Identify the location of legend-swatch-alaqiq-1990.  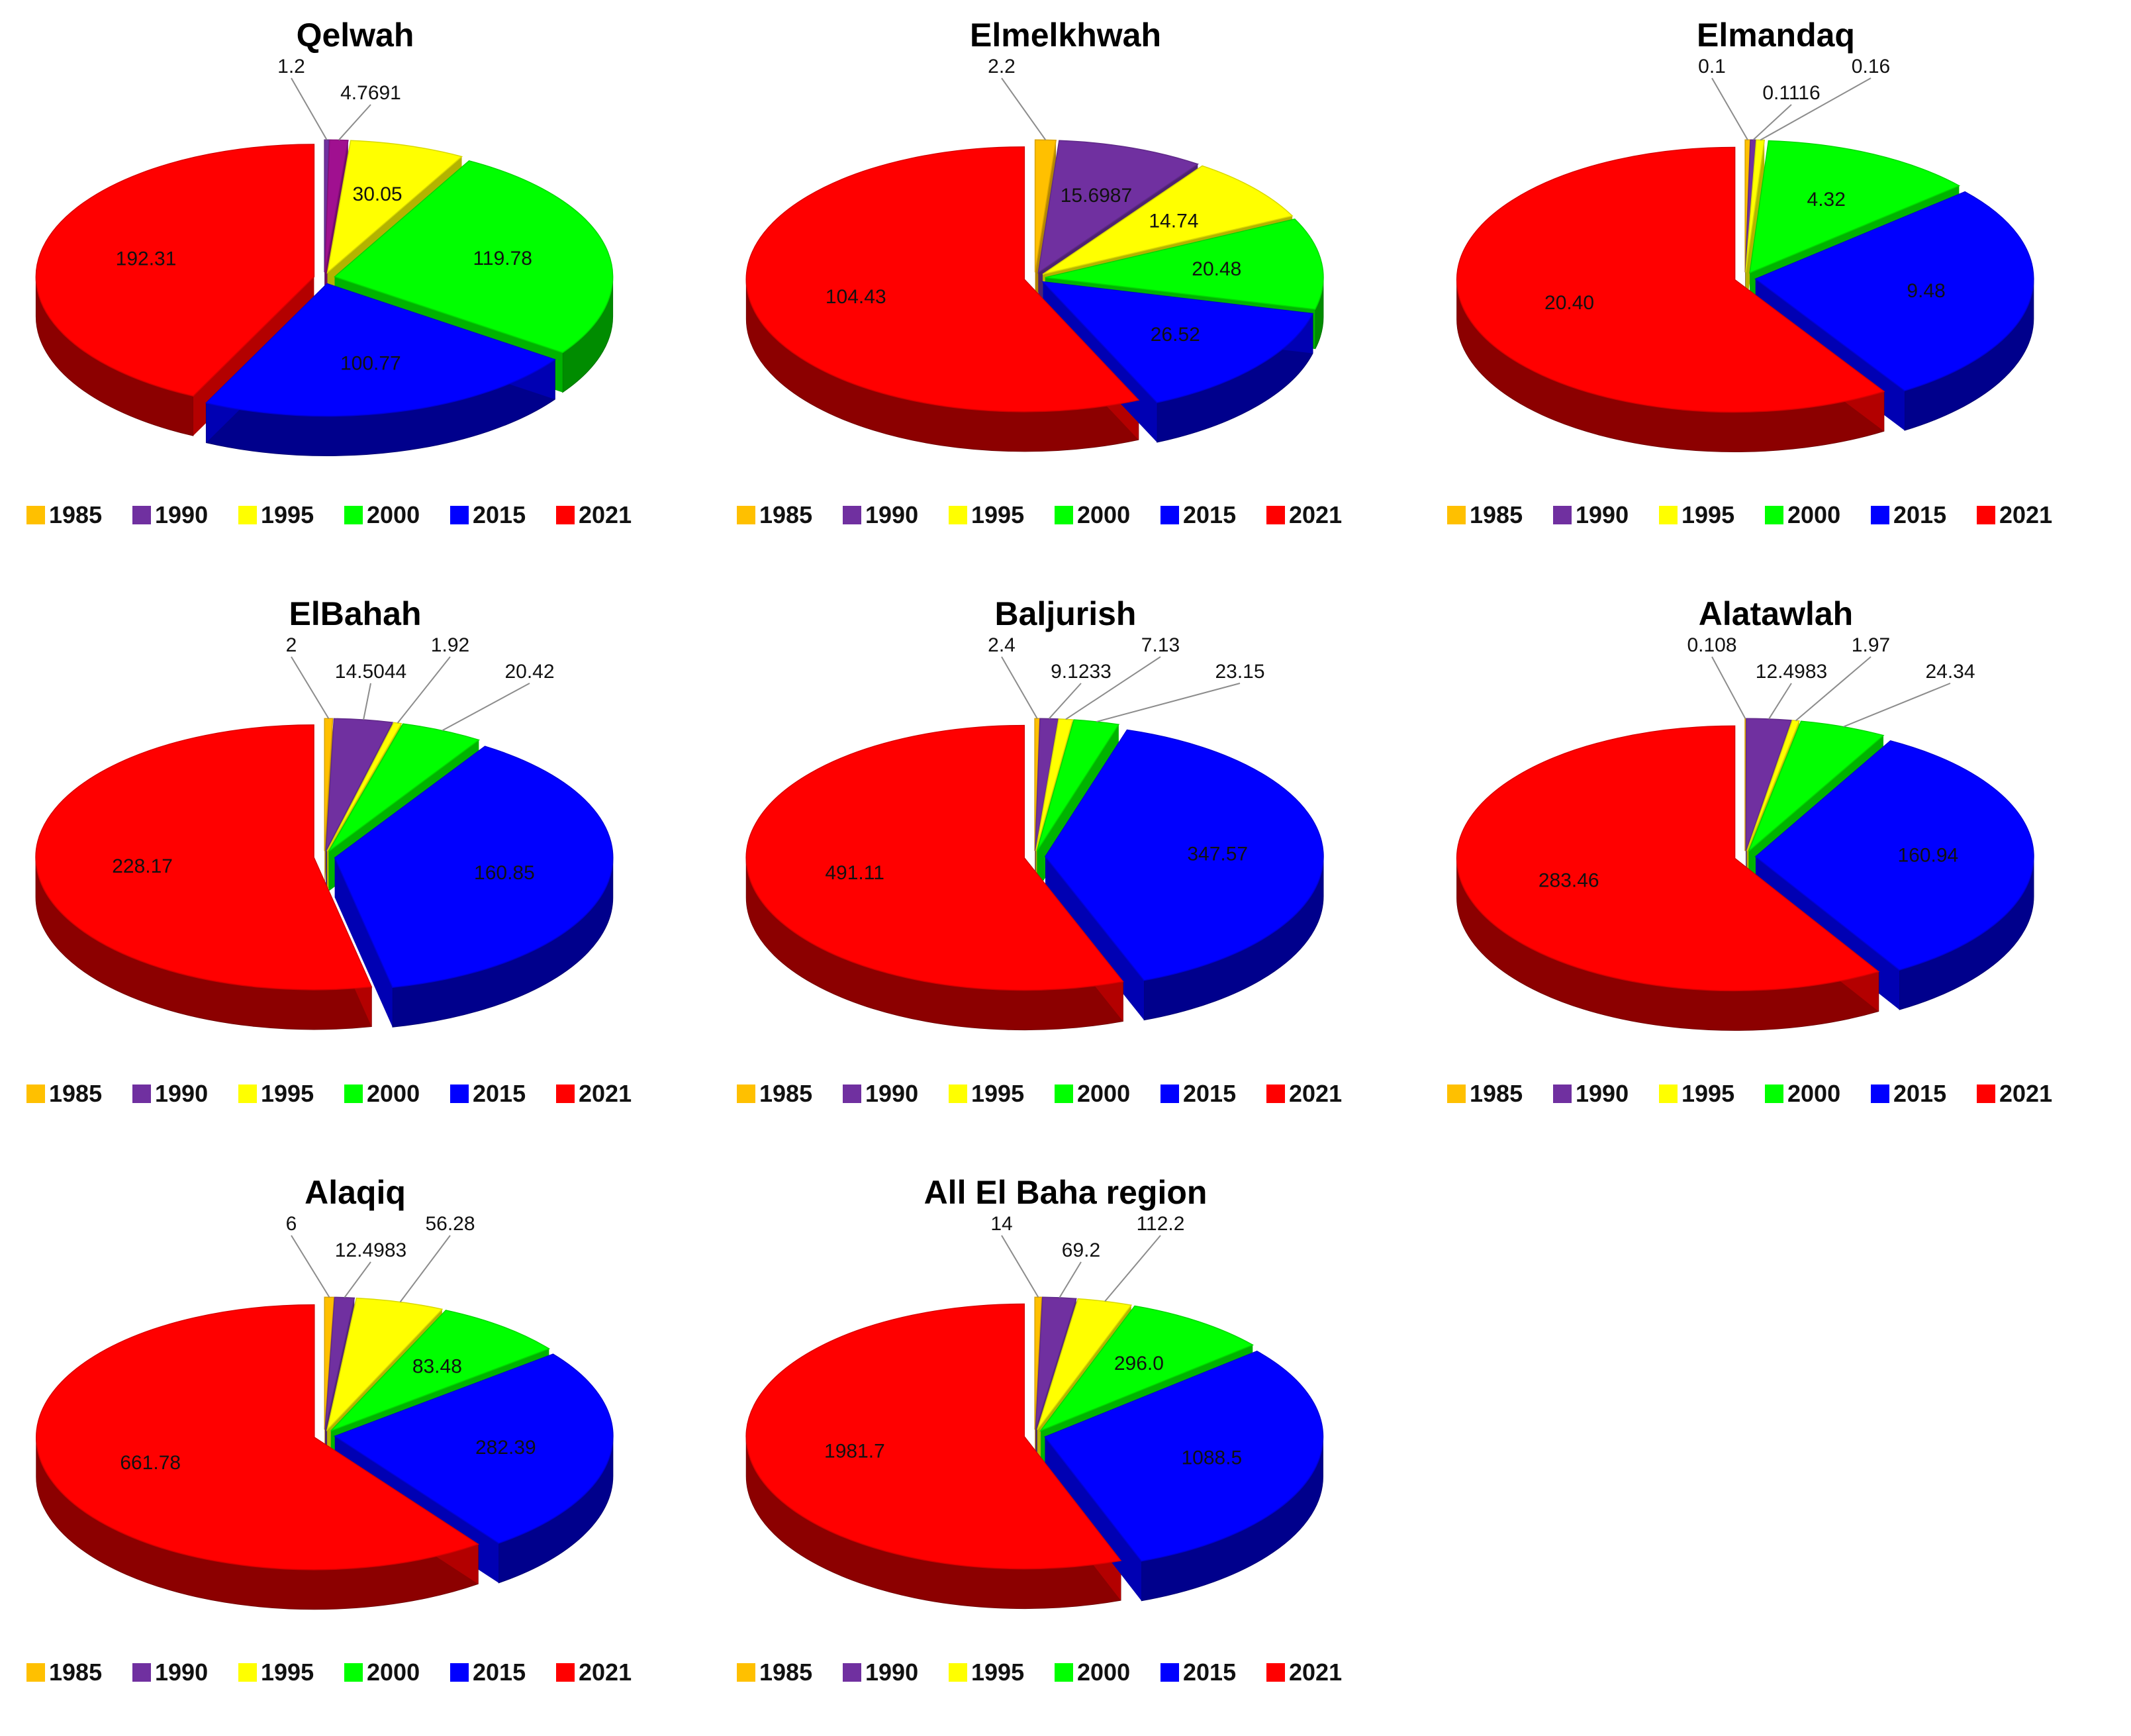
(142, 1672).